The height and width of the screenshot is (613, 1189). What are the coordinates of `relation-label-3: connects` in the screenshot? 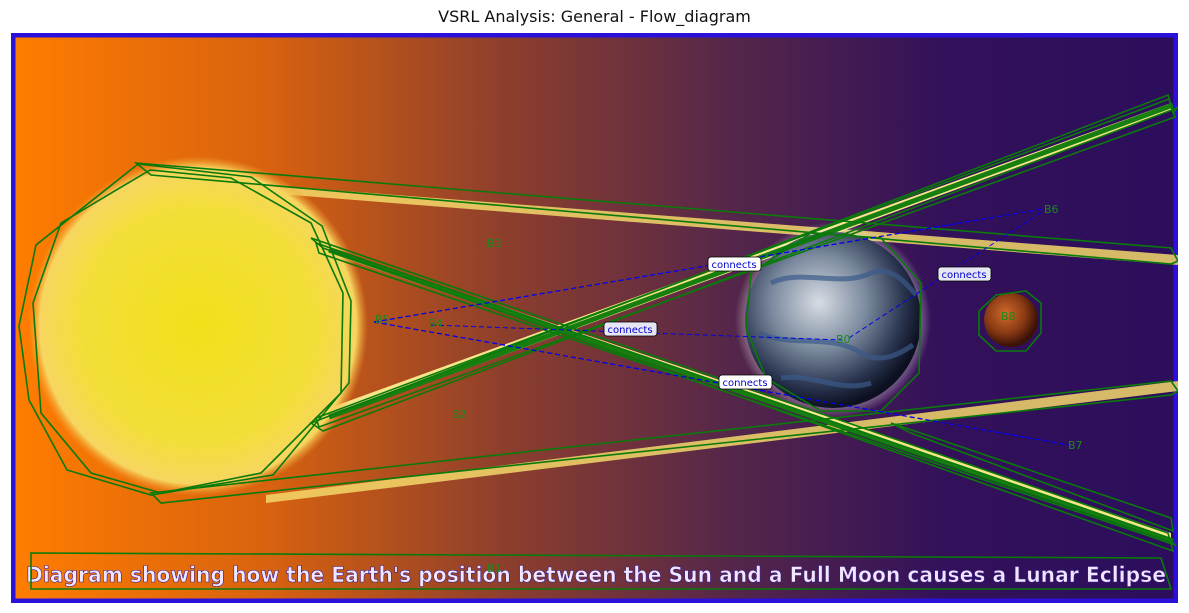 It's located at (630, 329).